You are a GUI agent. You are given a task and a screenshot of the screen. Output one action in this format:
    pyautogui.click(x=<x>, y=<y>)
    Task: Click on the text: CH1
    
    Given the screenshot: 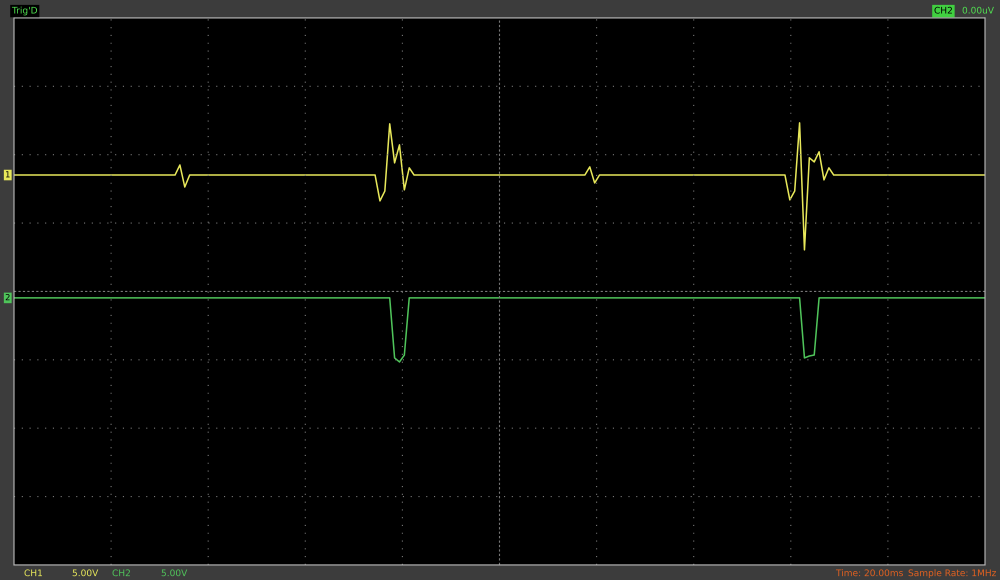 What is the action you would take?
    pyautogui.click(x=33, y=572)
    